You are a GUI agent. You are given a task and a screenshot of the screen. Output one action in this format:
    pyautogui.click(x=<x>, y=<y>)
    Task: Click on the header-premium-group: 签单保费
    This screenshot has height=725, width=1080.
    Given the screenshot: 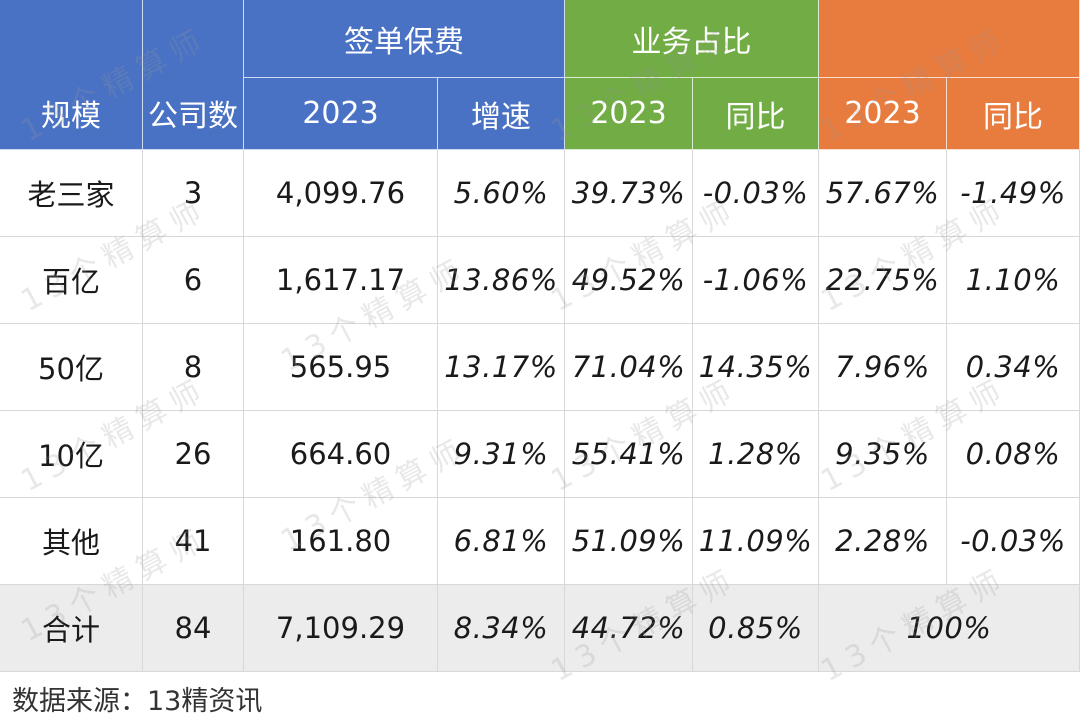 What is the action you would take?
    pyautogui.click(x=404, y=39)
    